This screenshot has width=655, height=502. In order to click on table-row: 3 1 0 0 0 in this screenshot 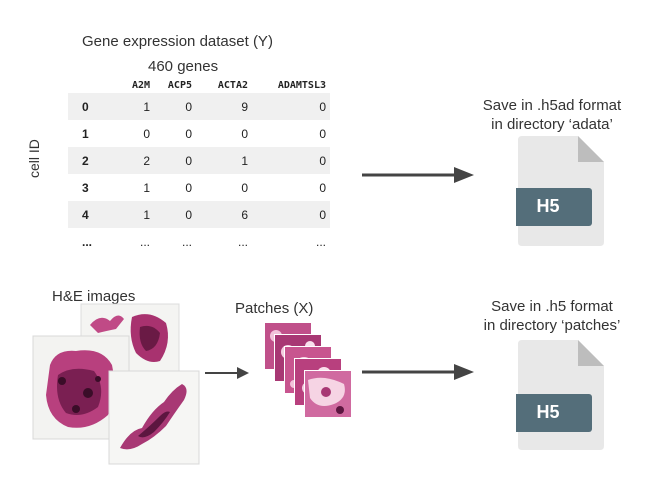, I will do `click(199, 187)`.